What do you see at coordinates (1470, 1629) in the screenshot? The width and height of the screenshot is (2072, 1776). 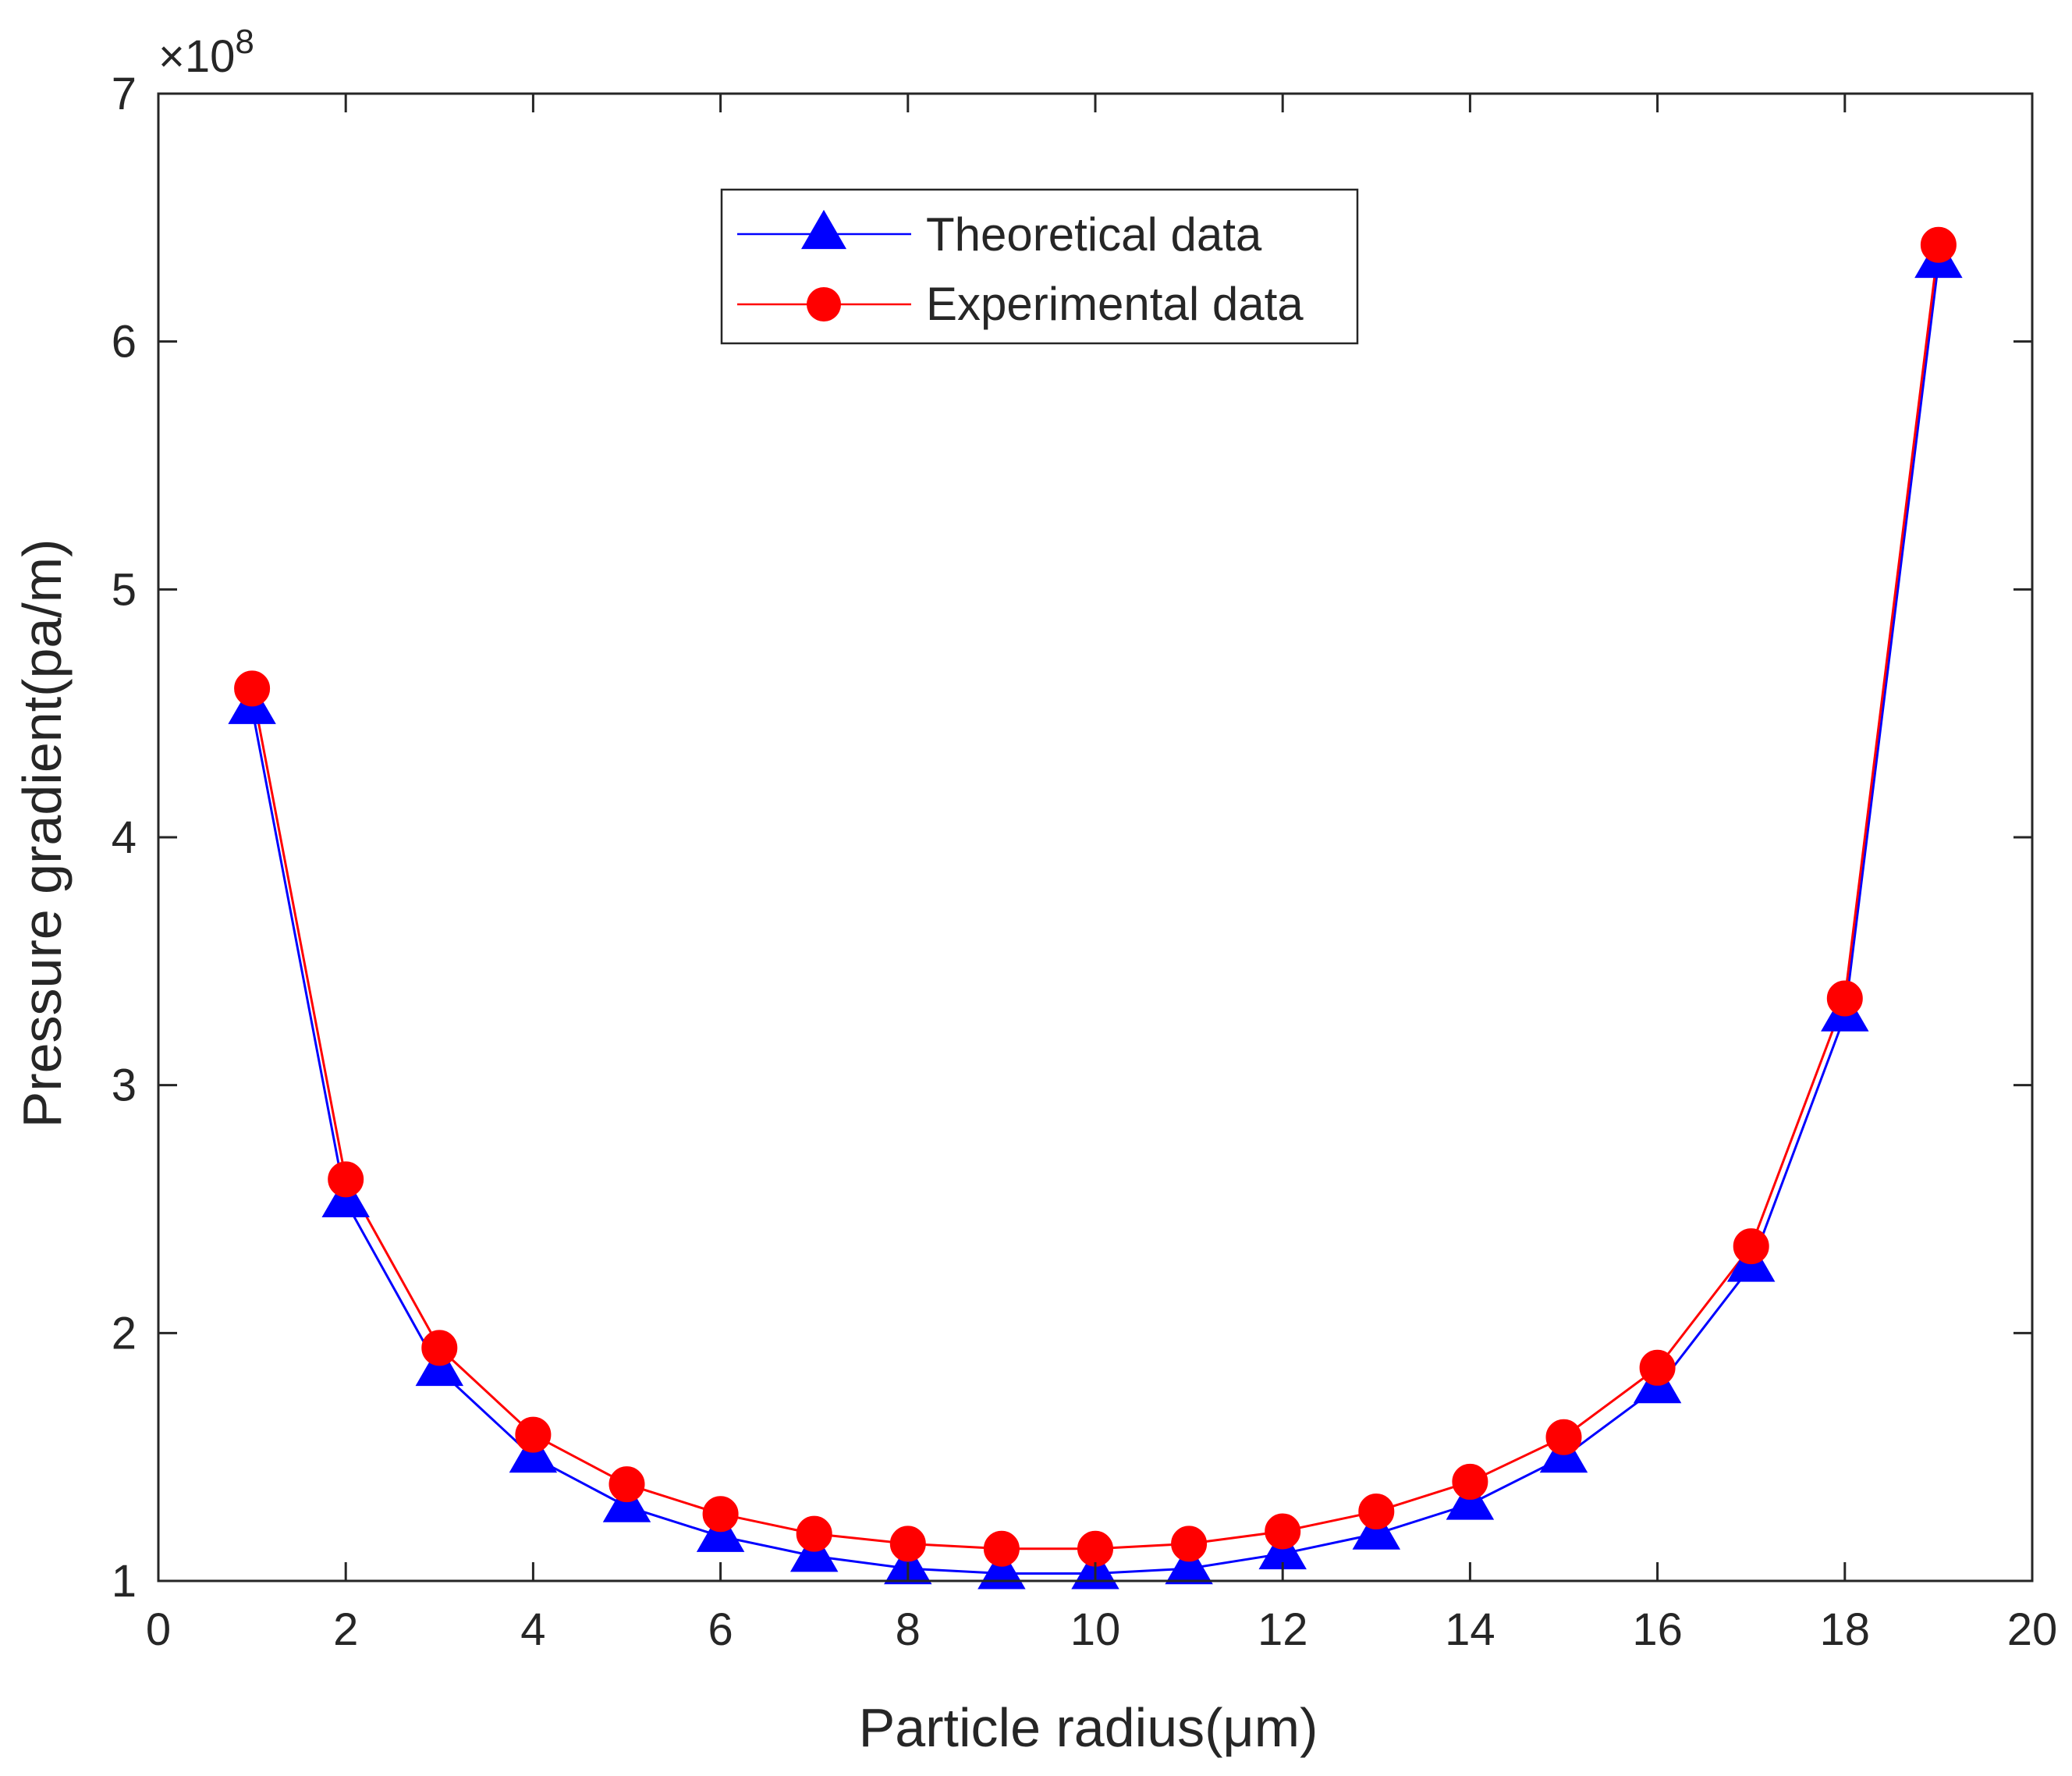 I see `x-tick-label: 14` at bounding box center [1470, 1629].